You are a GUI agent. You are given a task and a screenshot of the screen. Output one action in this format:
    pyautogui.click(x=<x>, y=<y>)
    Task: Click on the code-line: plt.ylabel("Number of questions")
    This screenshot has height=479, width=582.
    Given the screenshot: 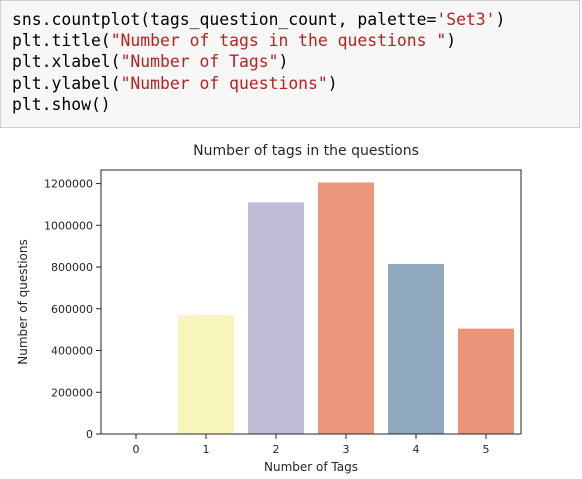 What is the action you would take?
    pyautogui.click(x=258, y=83)
    